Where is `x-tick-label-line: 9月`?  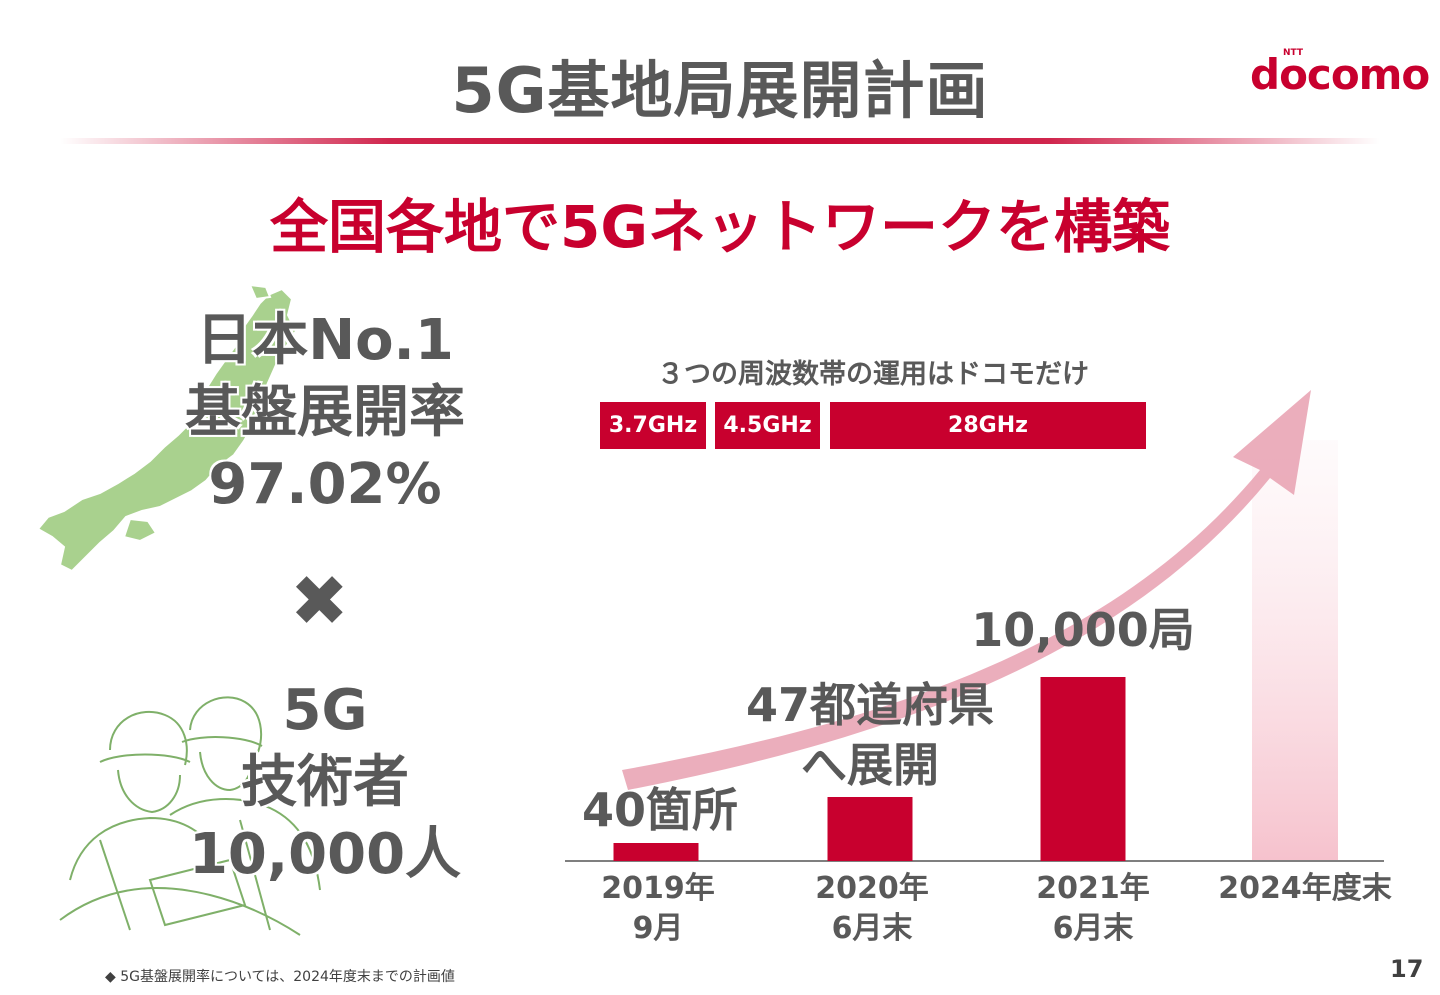
x-tick-label-line: 9月 is located at coordinates (658, 928).